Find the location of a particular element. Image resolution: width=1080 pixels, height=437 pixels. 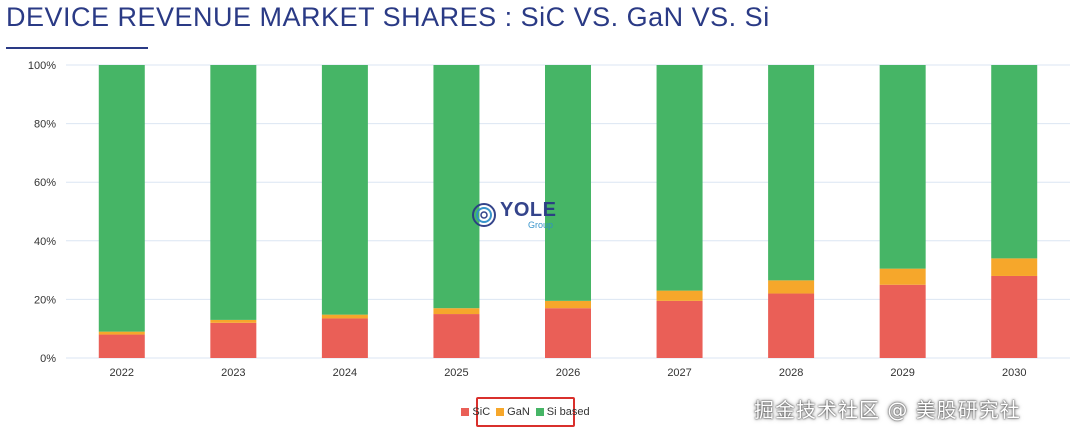

x-tick-label: 2029 is located at coordinates (902, 373).